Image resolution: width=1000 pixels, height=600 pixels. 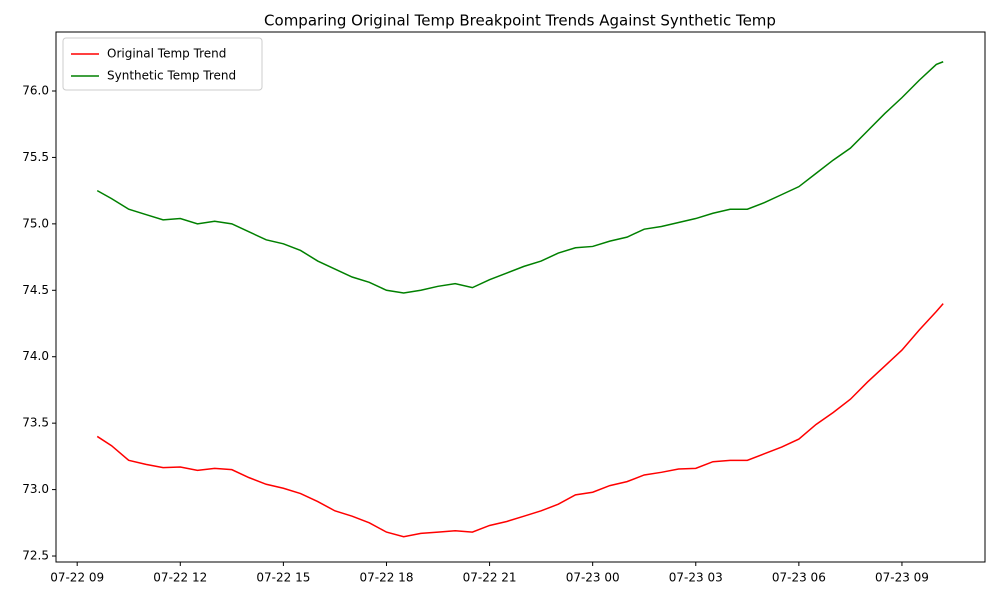 What do you see at coordinates (35, 157) in the screenshot?
I see `y-tick-label: 75.5` at bounding box center [35, 157].